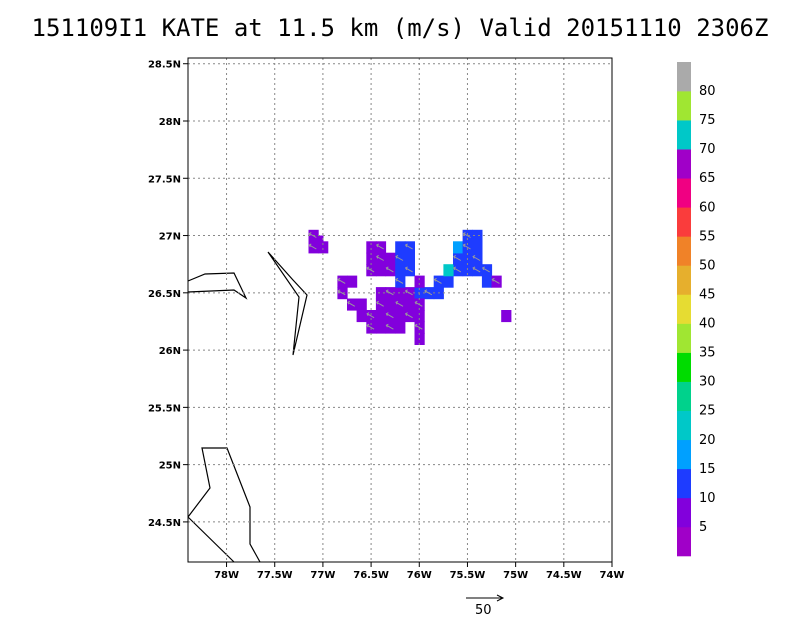  Describe the element at coordinates (164, 65) in the screenshot. I see `y-tick-label: 28.5N` at that location.